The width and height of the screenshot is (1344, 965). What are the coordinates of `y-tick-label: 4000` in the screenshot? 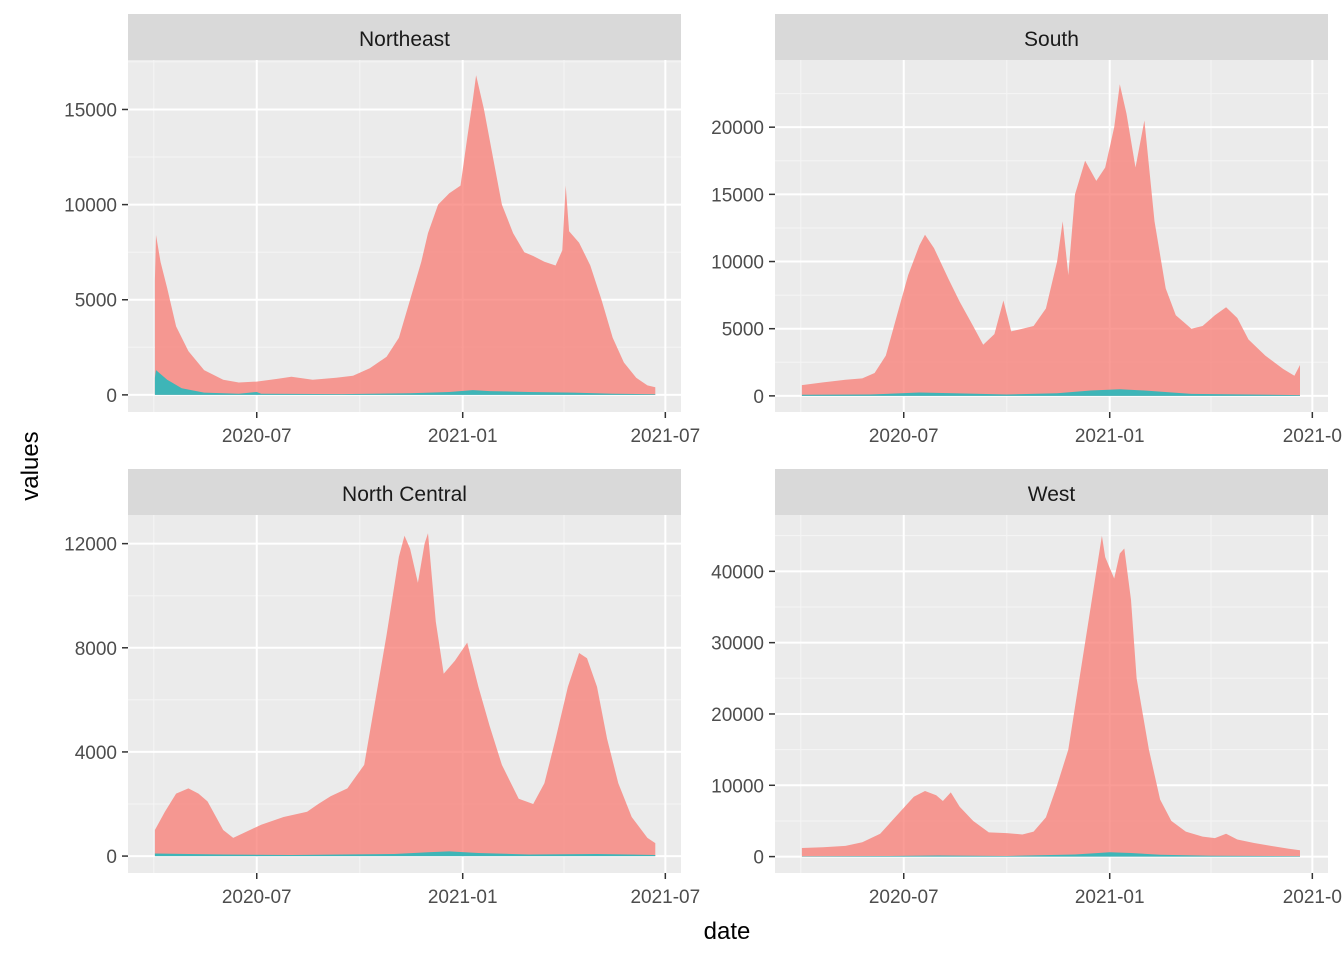 It's located at (96, 753).